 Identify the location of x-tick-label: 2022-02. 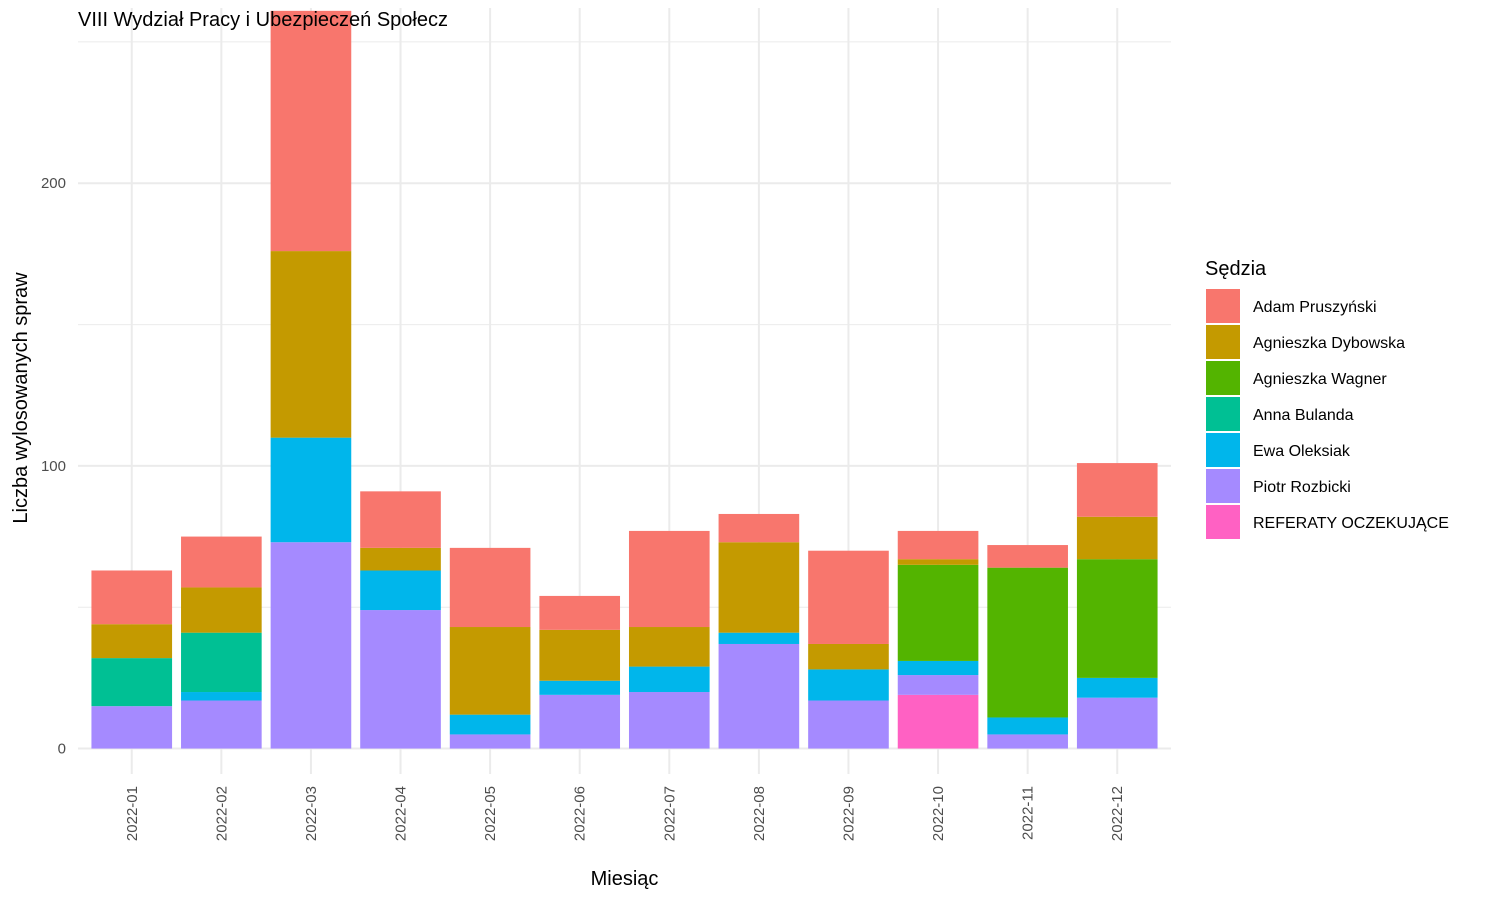
(221, 813).